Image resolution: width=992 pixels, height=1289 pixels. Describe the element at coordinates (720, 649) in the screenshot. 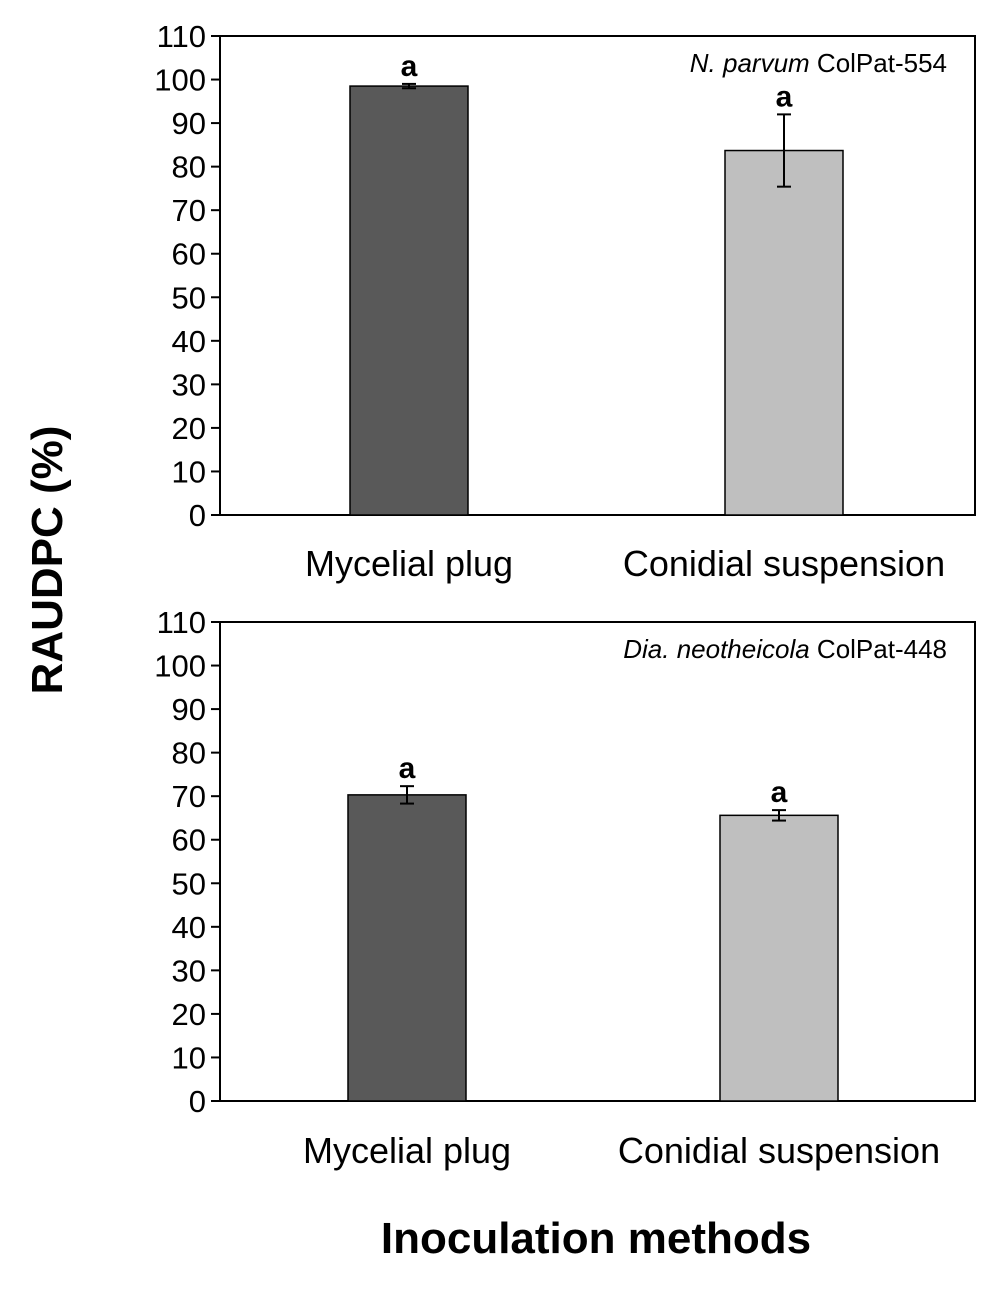

I see `species-name: Dia. neotheicola` at that location.